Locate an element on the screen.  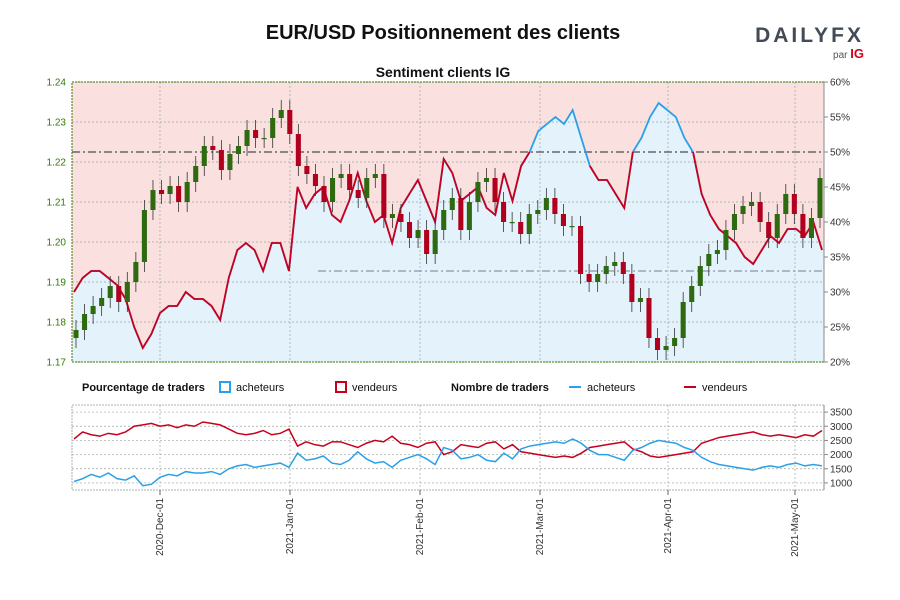
legend-pct-buyers: acheteurs is located at coordinates (260, 388).